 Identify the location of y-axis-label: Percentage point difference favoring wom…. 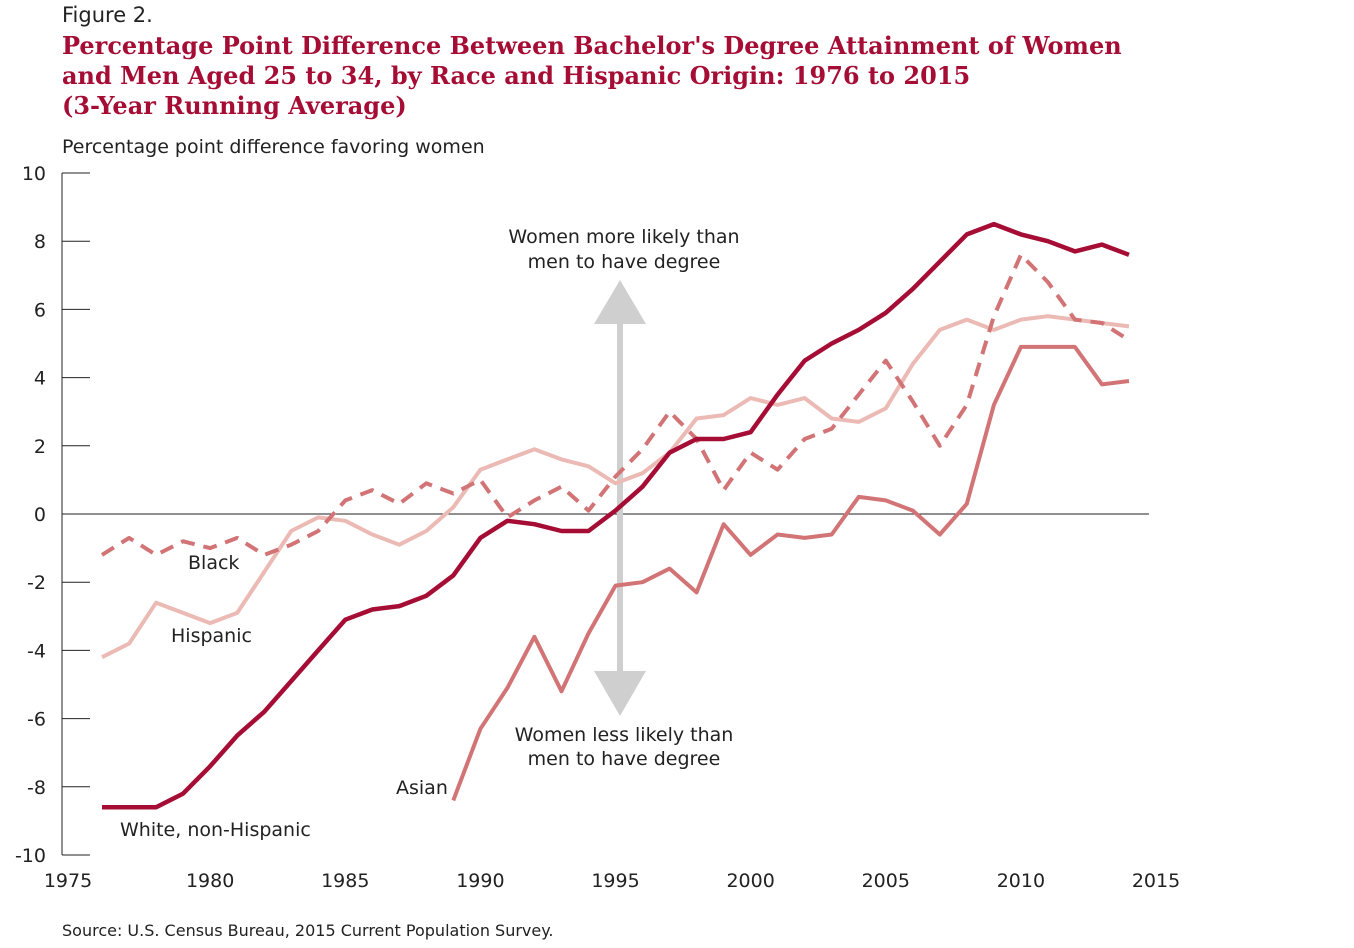
(273, 147).